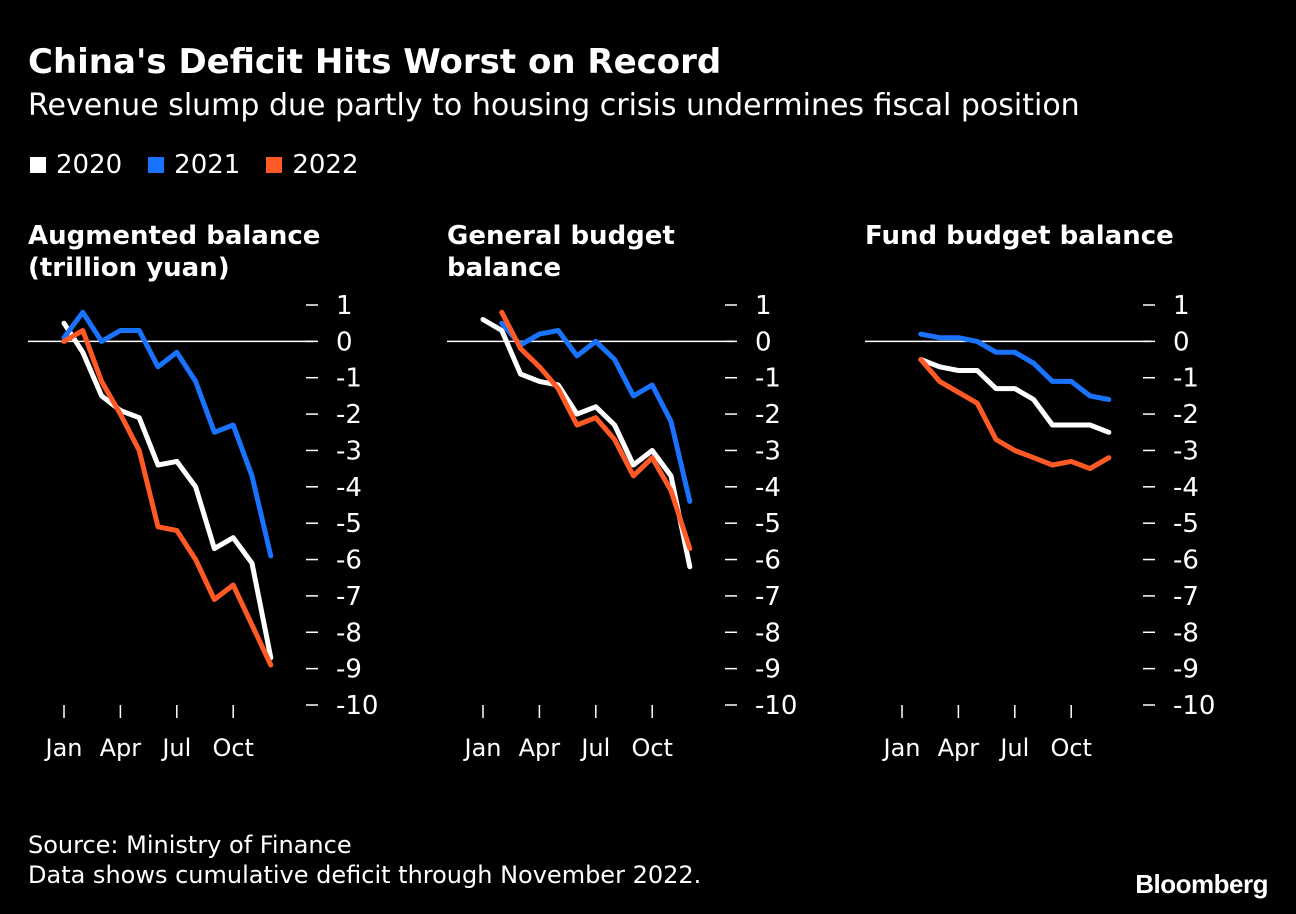 The height and width of the screenshot is (914, 1296). I want to click on legend-item-2022: 2022, so click(312, 165).